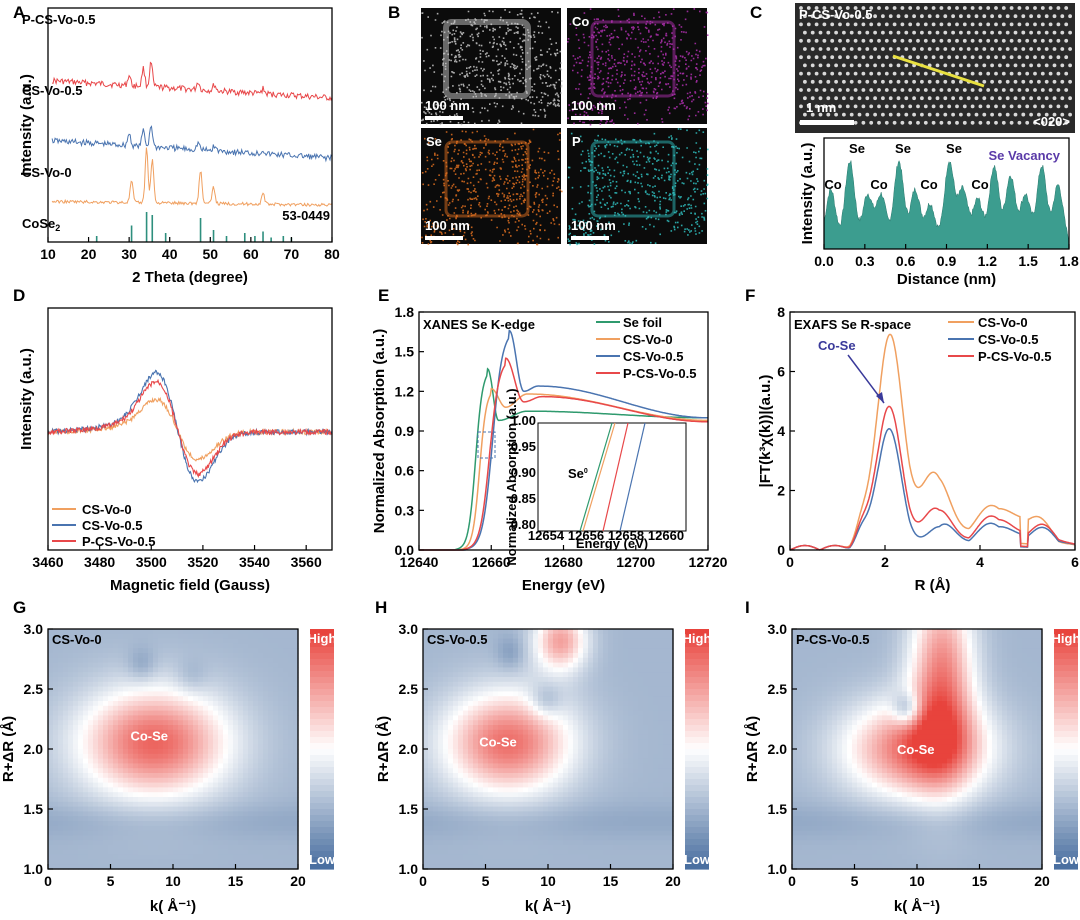 The image size is (1080, 920). What do you see at coordinates (210, 254) in the screenshot?
I see `x-tick-label: 50` at bounding box center [210, 254].